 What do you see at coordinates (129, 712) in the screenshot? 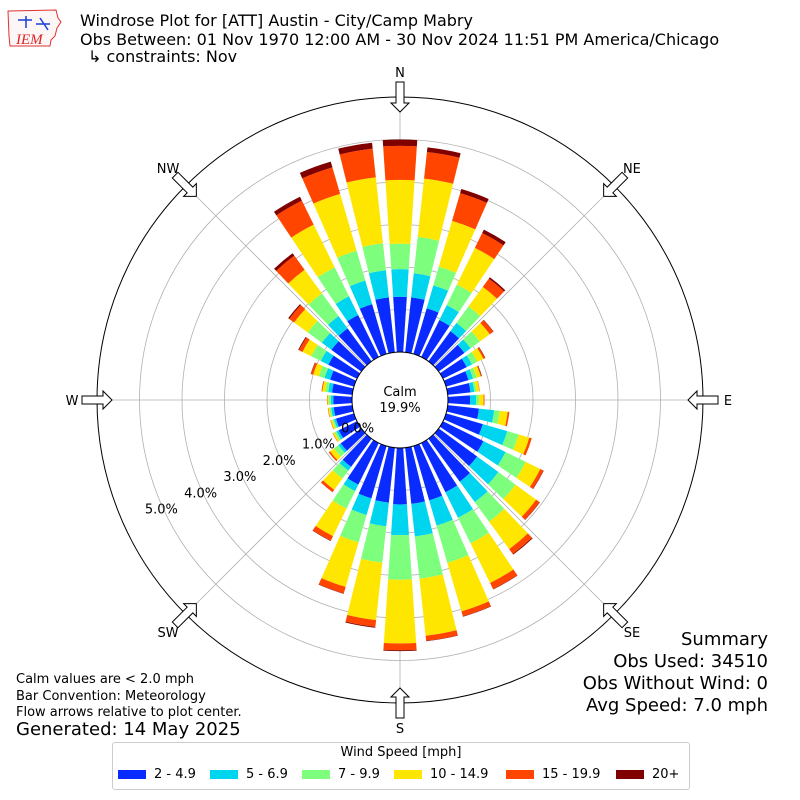
I see `flow-note: Flow arrows relative to plot center.` at bounding box center [129, 712].